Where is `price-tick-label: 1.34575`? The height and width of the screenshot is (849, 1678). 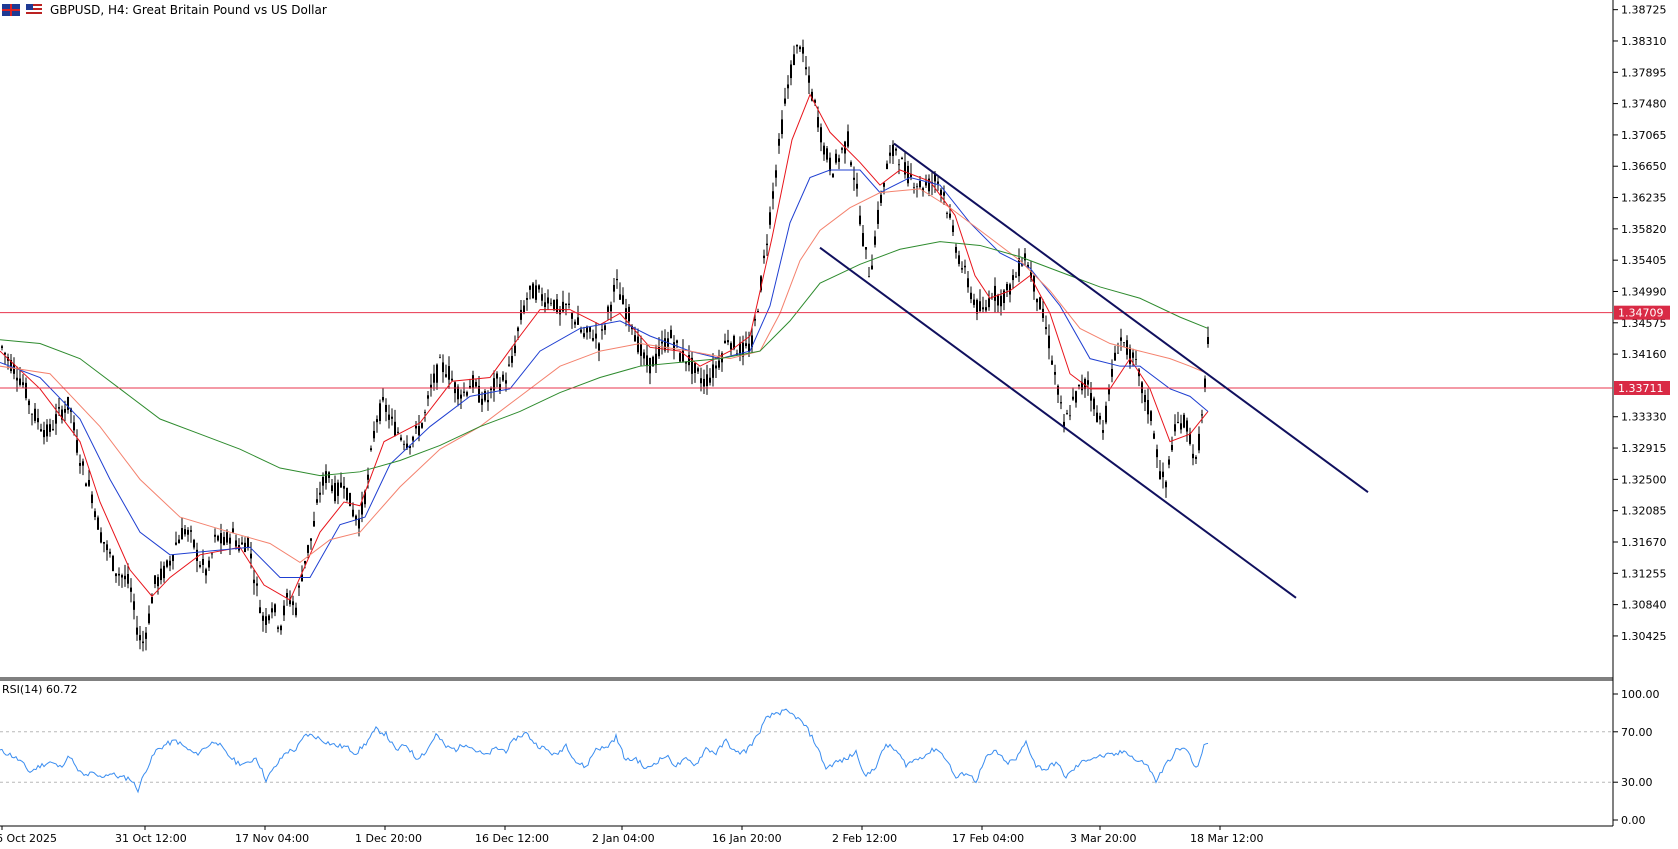
price-tick-label: 1.34575 is located at coordinates (1644, 323).